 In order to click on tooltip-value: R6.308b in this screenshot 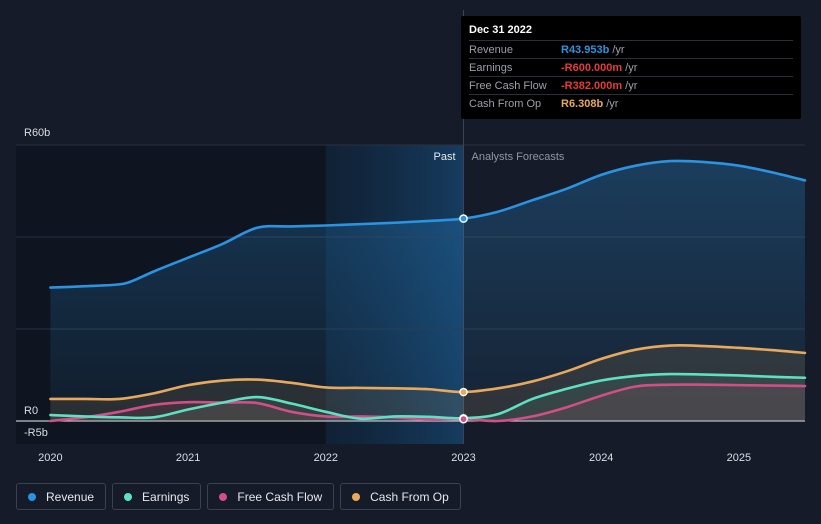, I will do `click(582, 103)`.